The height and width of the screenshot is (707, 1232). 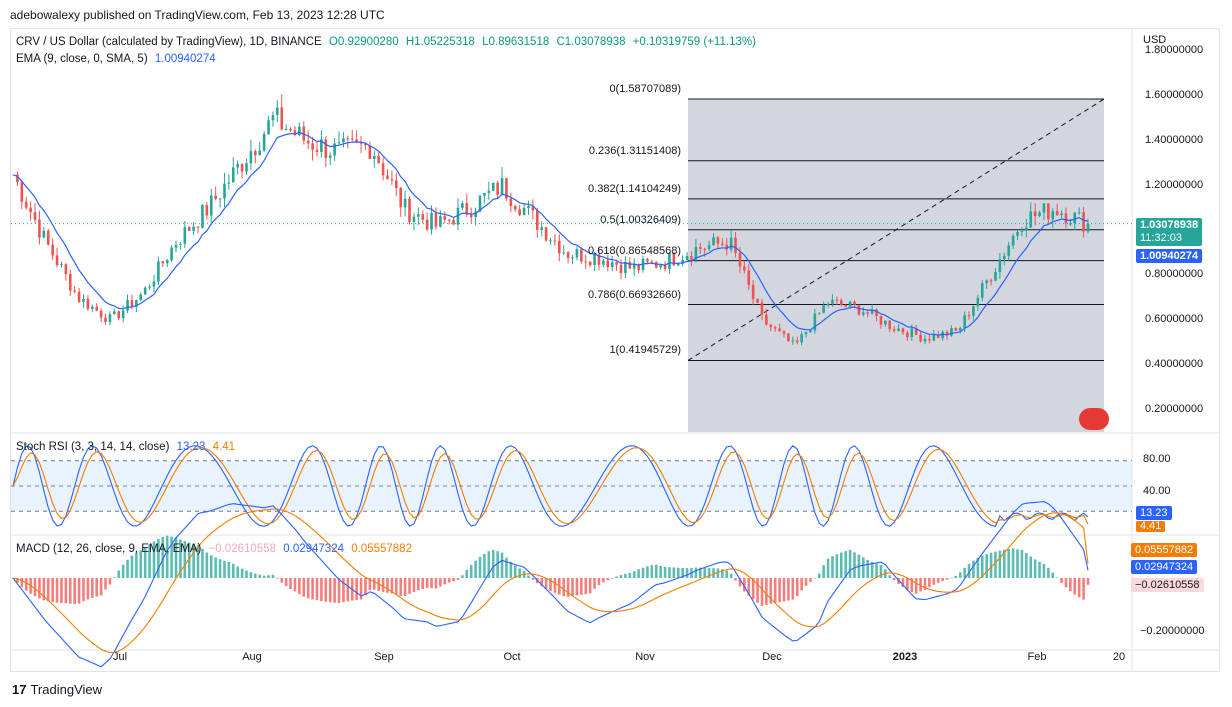 What do you see at coordinates (1119, 657) in the screenshot?
I see `time-tick: 20` at bounding box center [1119, 657].